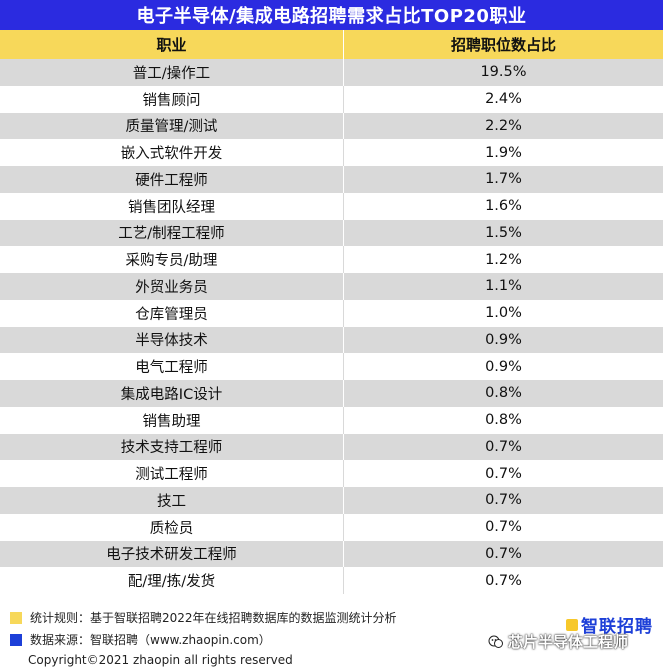 This screenshot has height=669, width=663. I want to click on table-row: 嵌入式软件开发 1.9%, so click(331, 152).